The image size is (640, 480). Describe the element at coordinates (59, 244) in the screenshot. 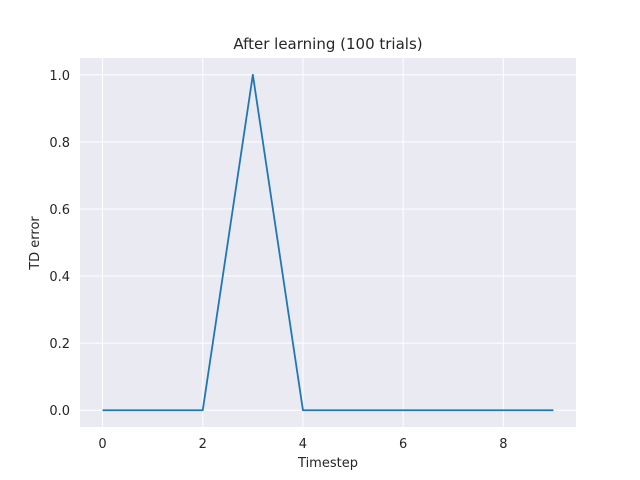

I see `y-tick-labels: 0.0 0.2 0.4 0.6 0.8 1.0` at that location.